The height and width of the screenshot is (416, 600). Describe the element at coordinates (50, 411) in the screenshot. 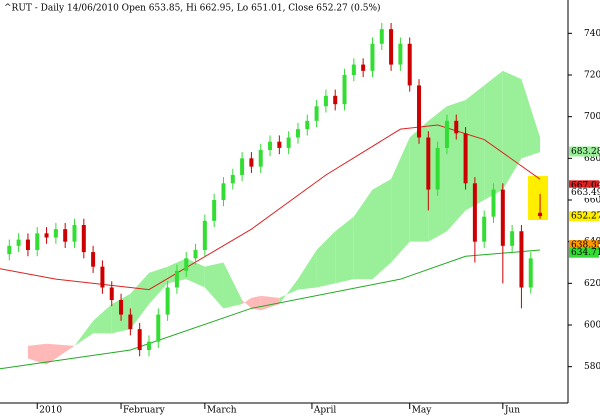

I see `x-tick-label: 2010` at that location.